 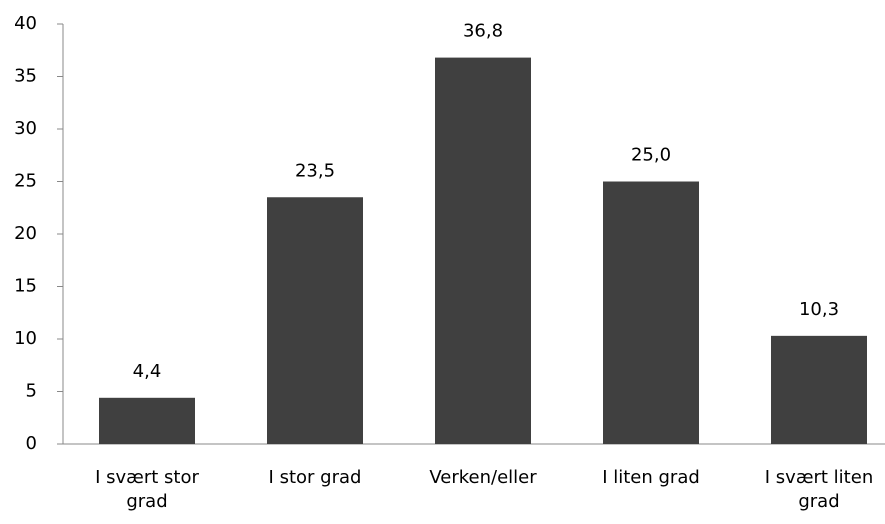 What do you see at coordinates (31, 391) in the screenshot?
I see `y-tick-label: 5` at bounding box center [31, 391].